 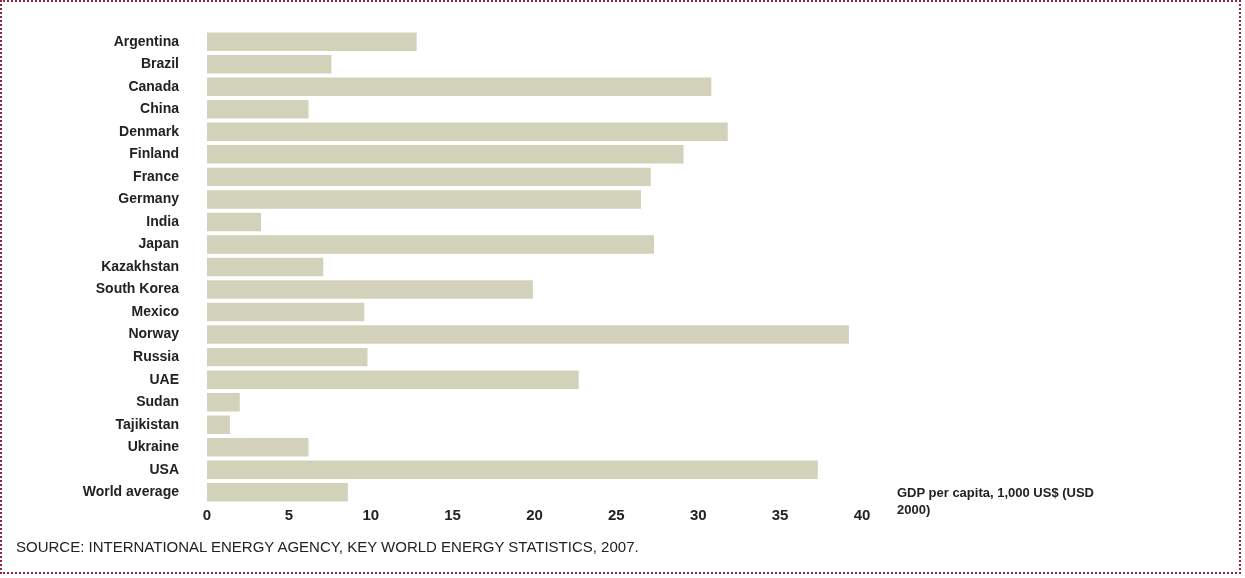 What do you see at coordinates (140, 265) in the screenshot?
I see `y-tick-label: Kazakhstan` at bounding box center [140, 265].